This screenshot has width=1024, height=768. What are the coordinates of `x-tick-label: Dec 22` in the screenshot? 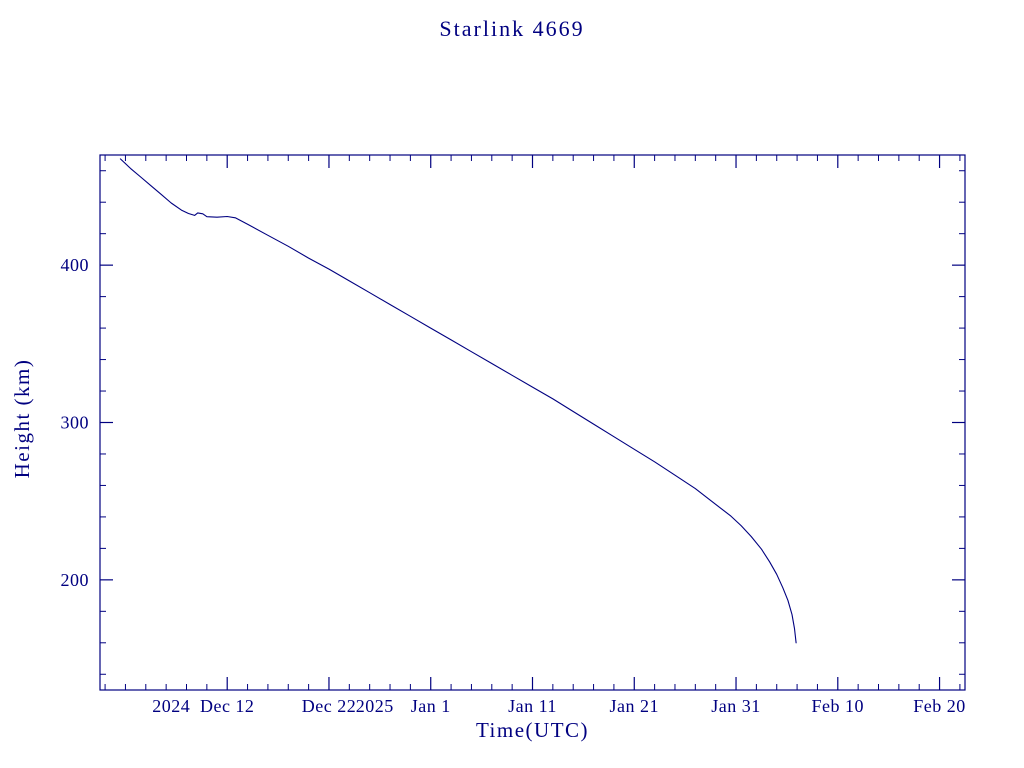 It's located at (329, 706).